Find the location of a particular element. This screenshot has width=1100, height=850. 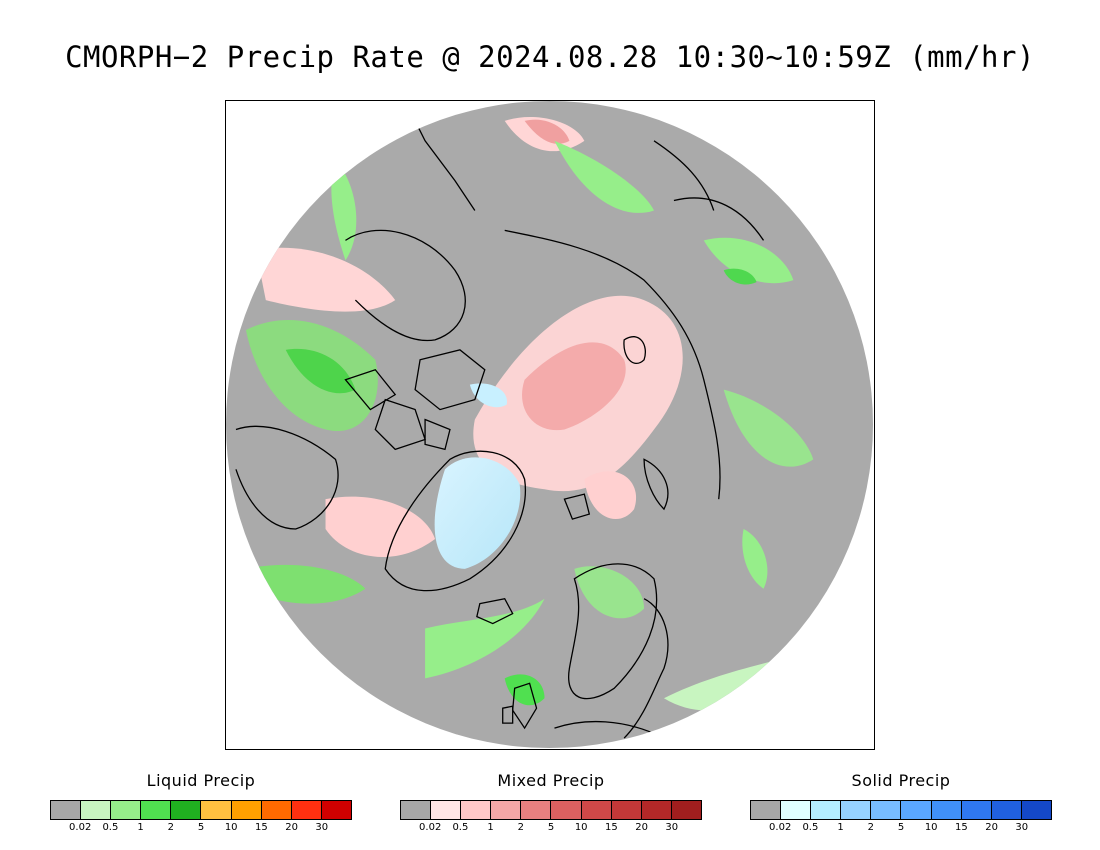

greenland-coast is located at coordinates (455, 521).